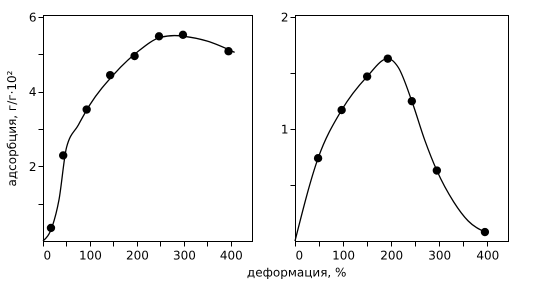 The height and width of the screenshot is (300, 539). I want to click on y-tick-label: 4, so click(32, 92).